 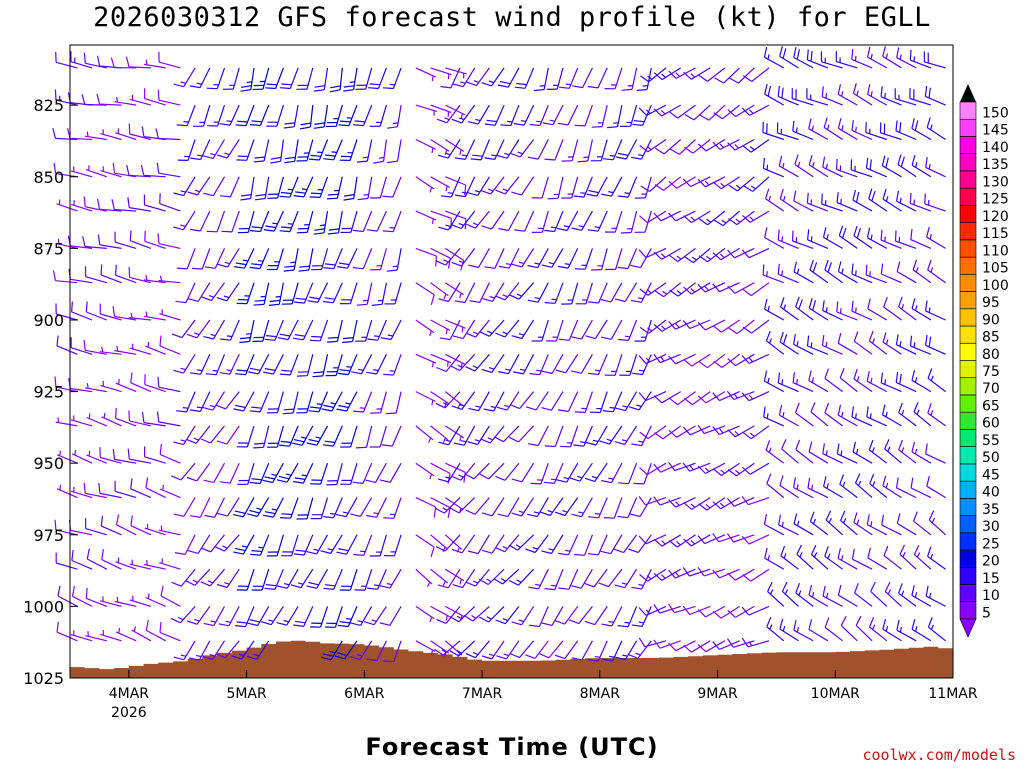 I want to click on y-axis: 825 850 875 900 925 950 975 1000 1025, so click(x=50, y=392).